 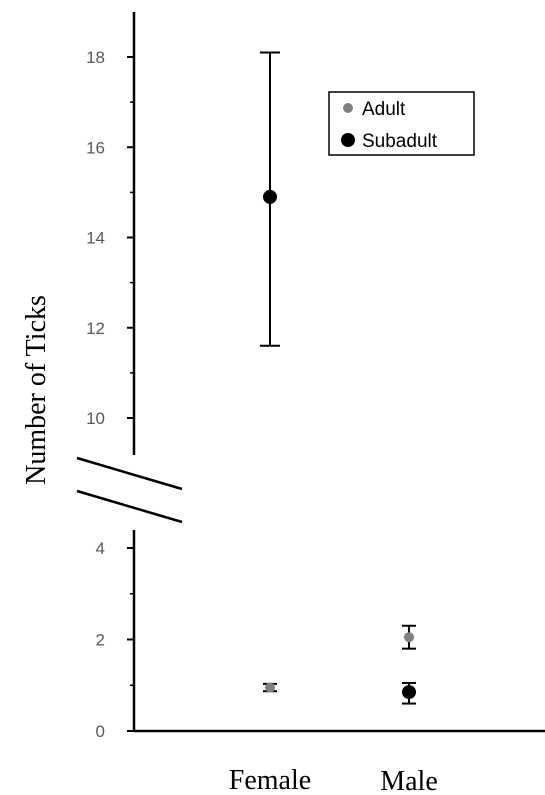 What do you see at coordinates (95, 238) in the screenshot?
I see `y-tick-label: 14` at bounding box center [95, 238].